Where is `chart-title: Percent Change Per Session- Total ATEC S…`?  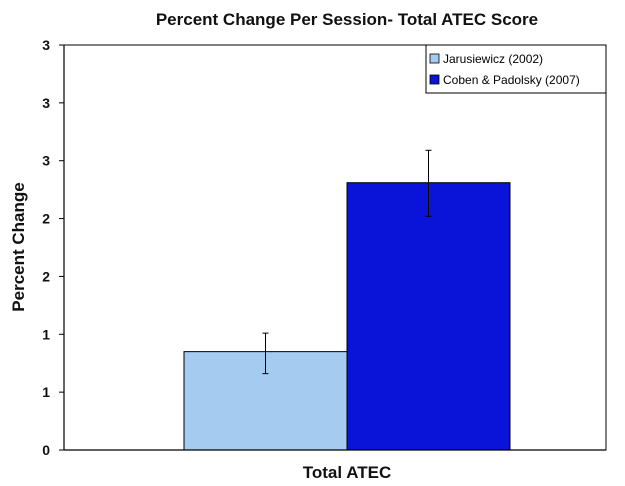 chart-title: Percent Change Per Session- Total ATEC S… is located at coordinates (347, 19).